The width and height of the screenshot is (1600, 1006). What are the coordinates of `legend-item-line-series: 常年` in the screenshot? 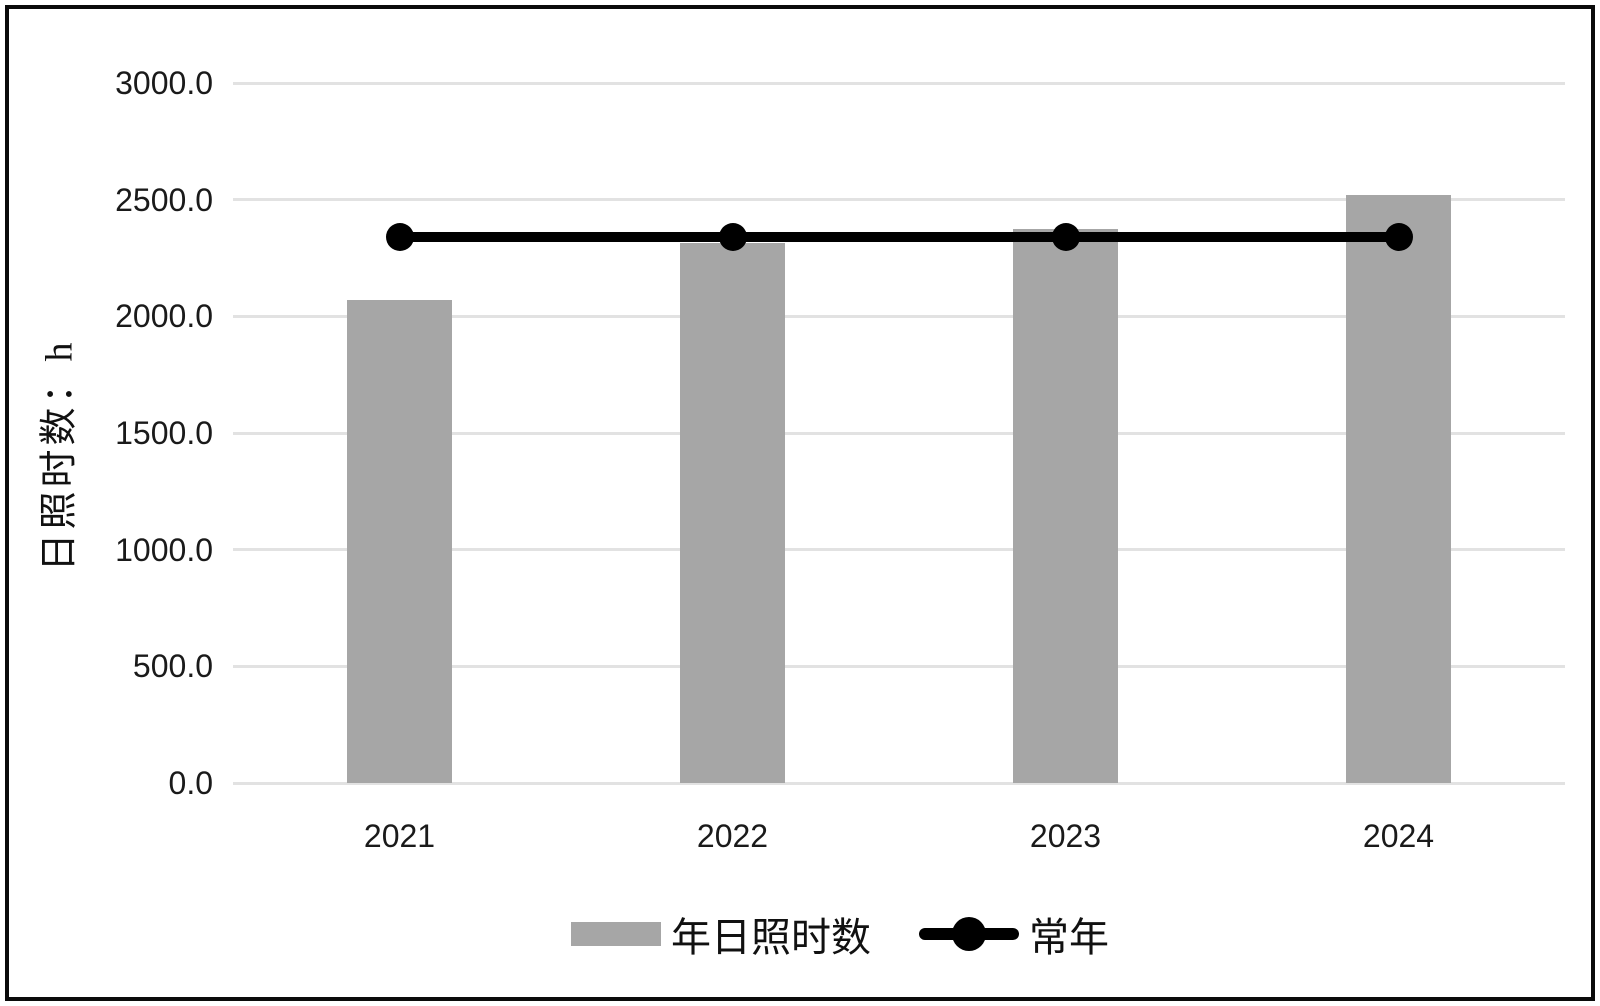 It's located at (1014, 934).